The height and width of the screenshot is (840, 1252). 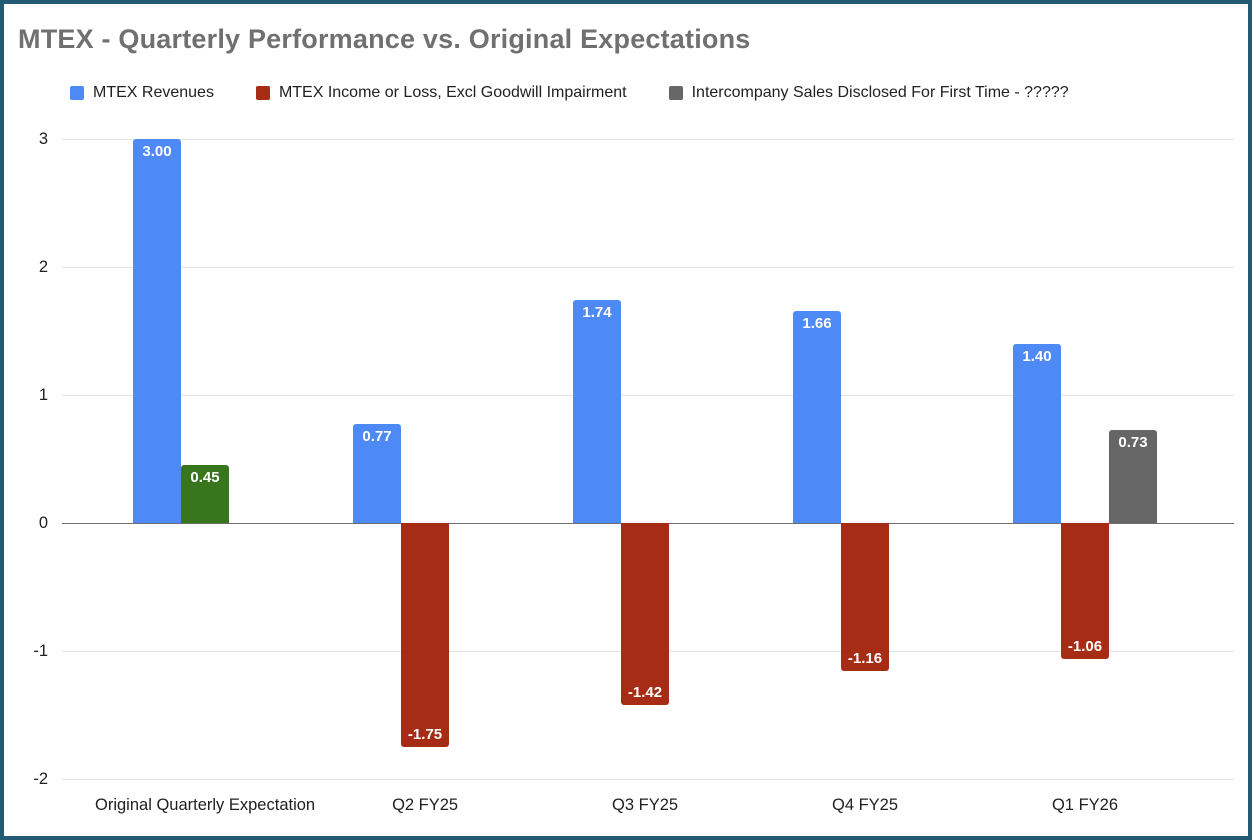 I want to click on bar: -1.06, so click(x=1085, y=591).